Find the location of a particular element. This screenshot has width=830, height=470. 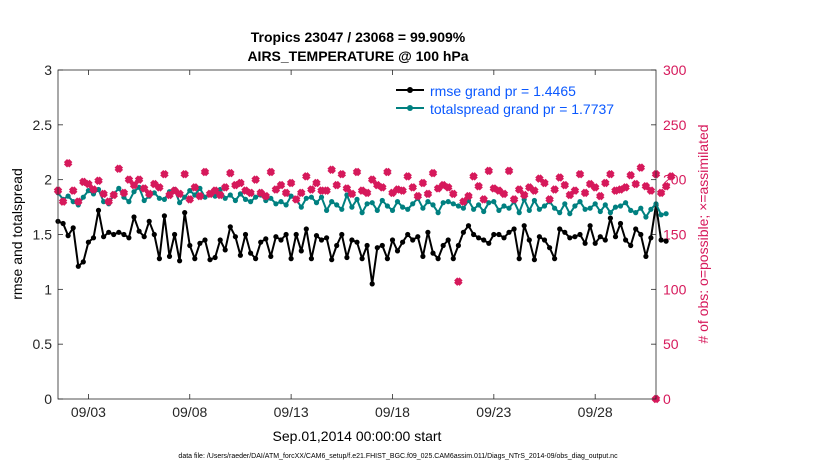

left-tick-label: 1 is located at coordinates (48, 289).